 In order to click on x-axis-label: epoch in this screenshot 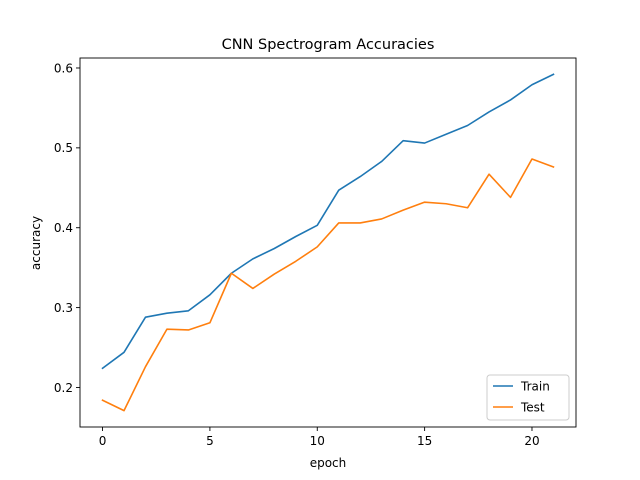, I will do `click(328, 463)`.